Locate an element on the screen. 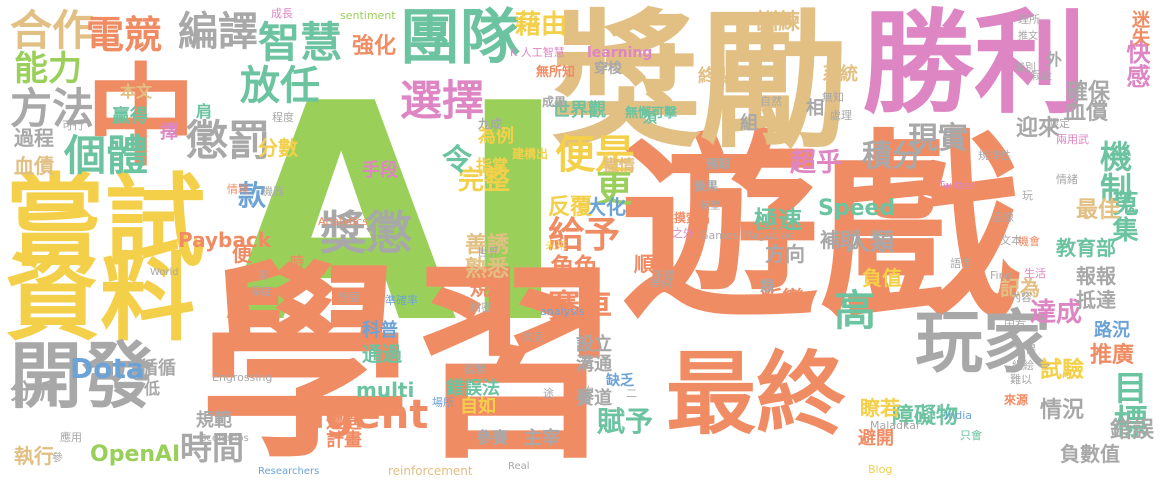 The width and height of the screenshot is (1175, 482). cloud-word: 情況 is located at coordinates (1062, 410).